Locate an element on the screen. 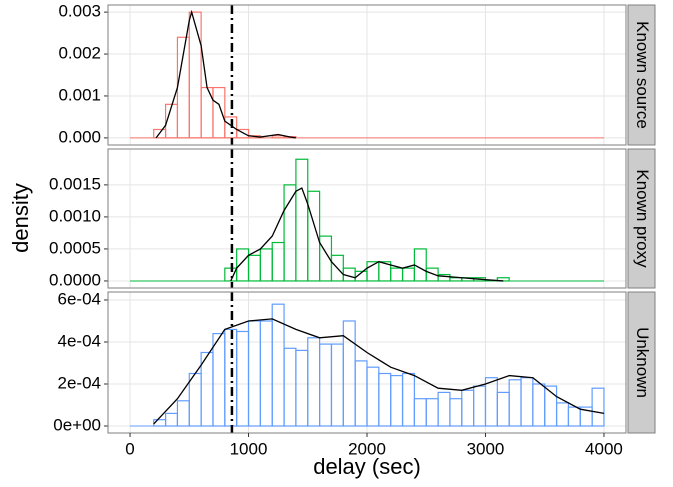 The image size is (673, 487). y-tick-label: 0.003 is located at coordinates (79, 11).